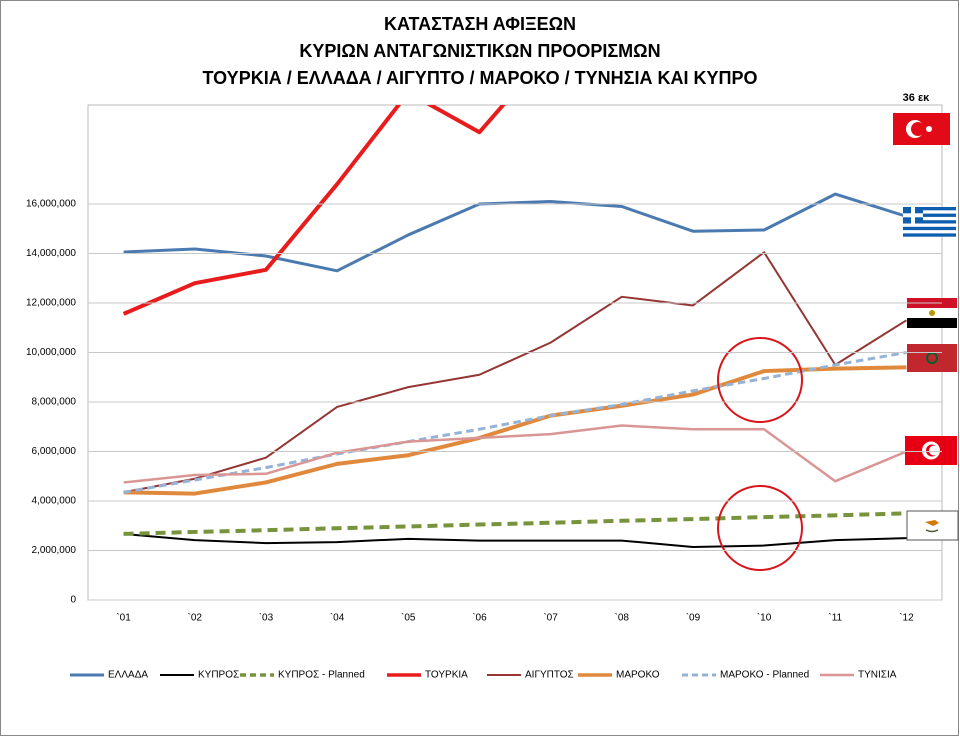 The image size is (960, 737). What do you see at coordinates (123, 618) in the screenshot?
I see `x-tick-label: `01` at bounding box center [123, 618].